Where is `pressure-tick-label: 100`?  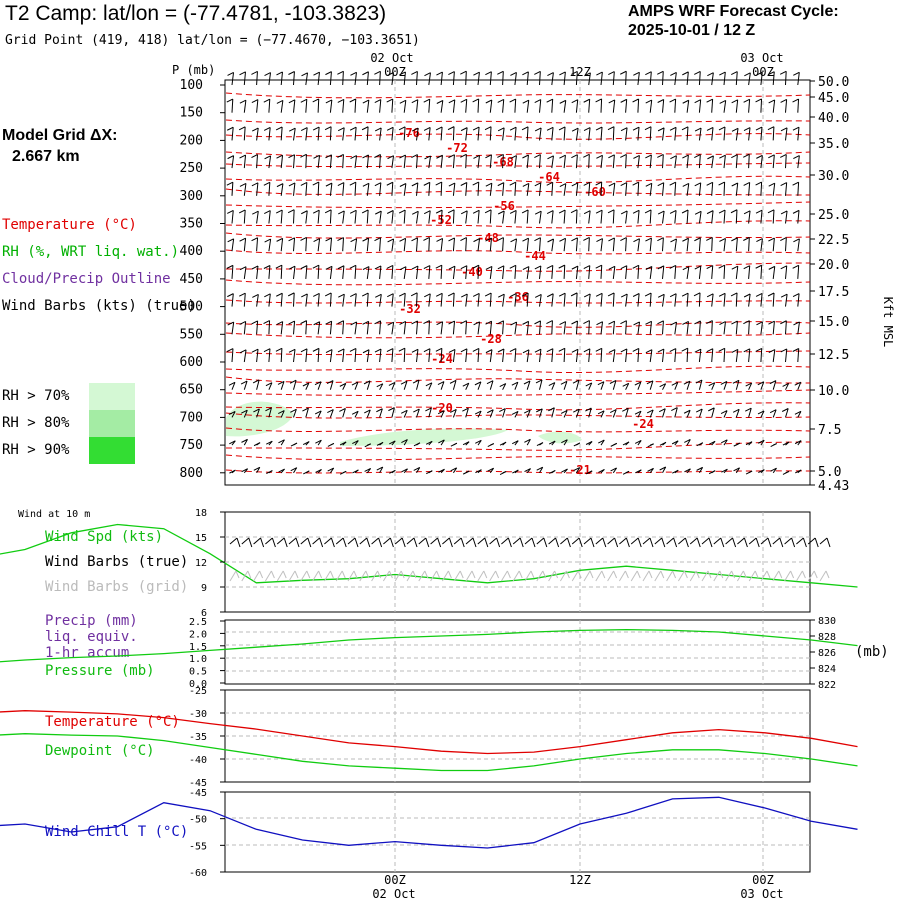
pressure-tick-label: 100 is located at coordinates (191, 85).